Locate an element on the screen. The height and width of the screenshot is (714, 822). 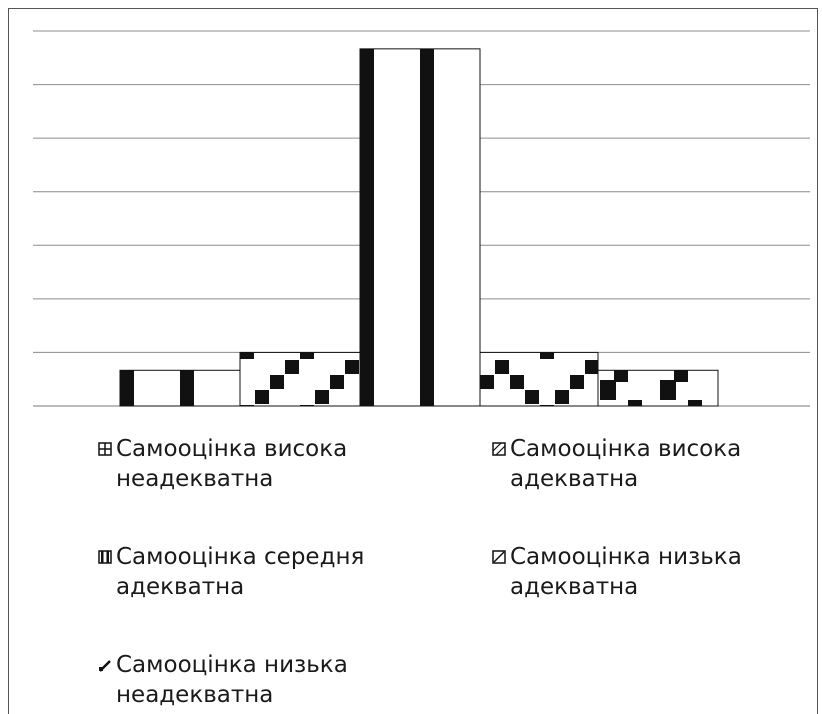
vertical-stripe-icon is located at coordinates (105, 557).